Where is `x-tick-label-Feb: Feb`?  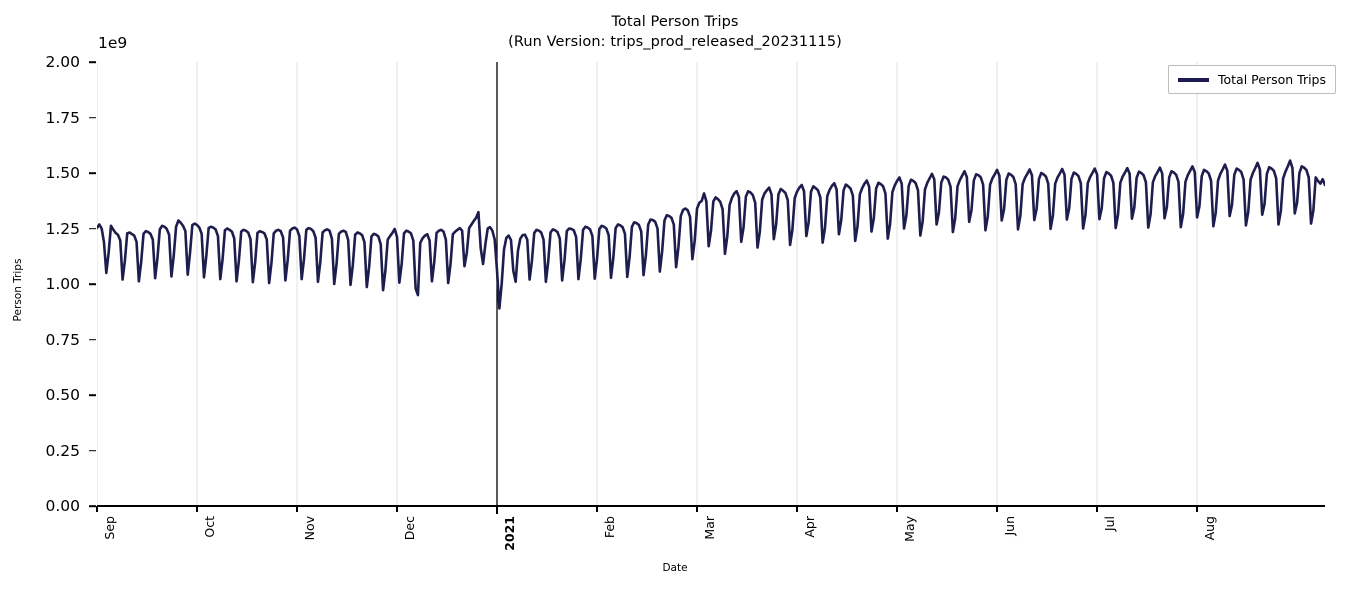 x-tick-label-Feb: Feb is located at coordinates (609, 527).